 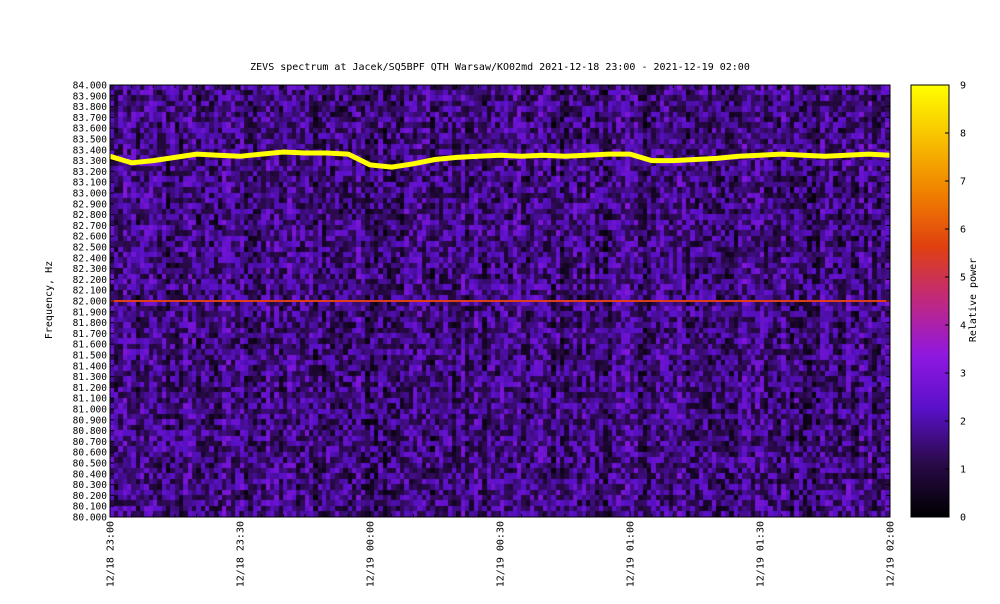 What do you see at coordinates (90, 129) in the screenshot?
I see `y-tick-label: 83.600` at bounding box center [90, 129].